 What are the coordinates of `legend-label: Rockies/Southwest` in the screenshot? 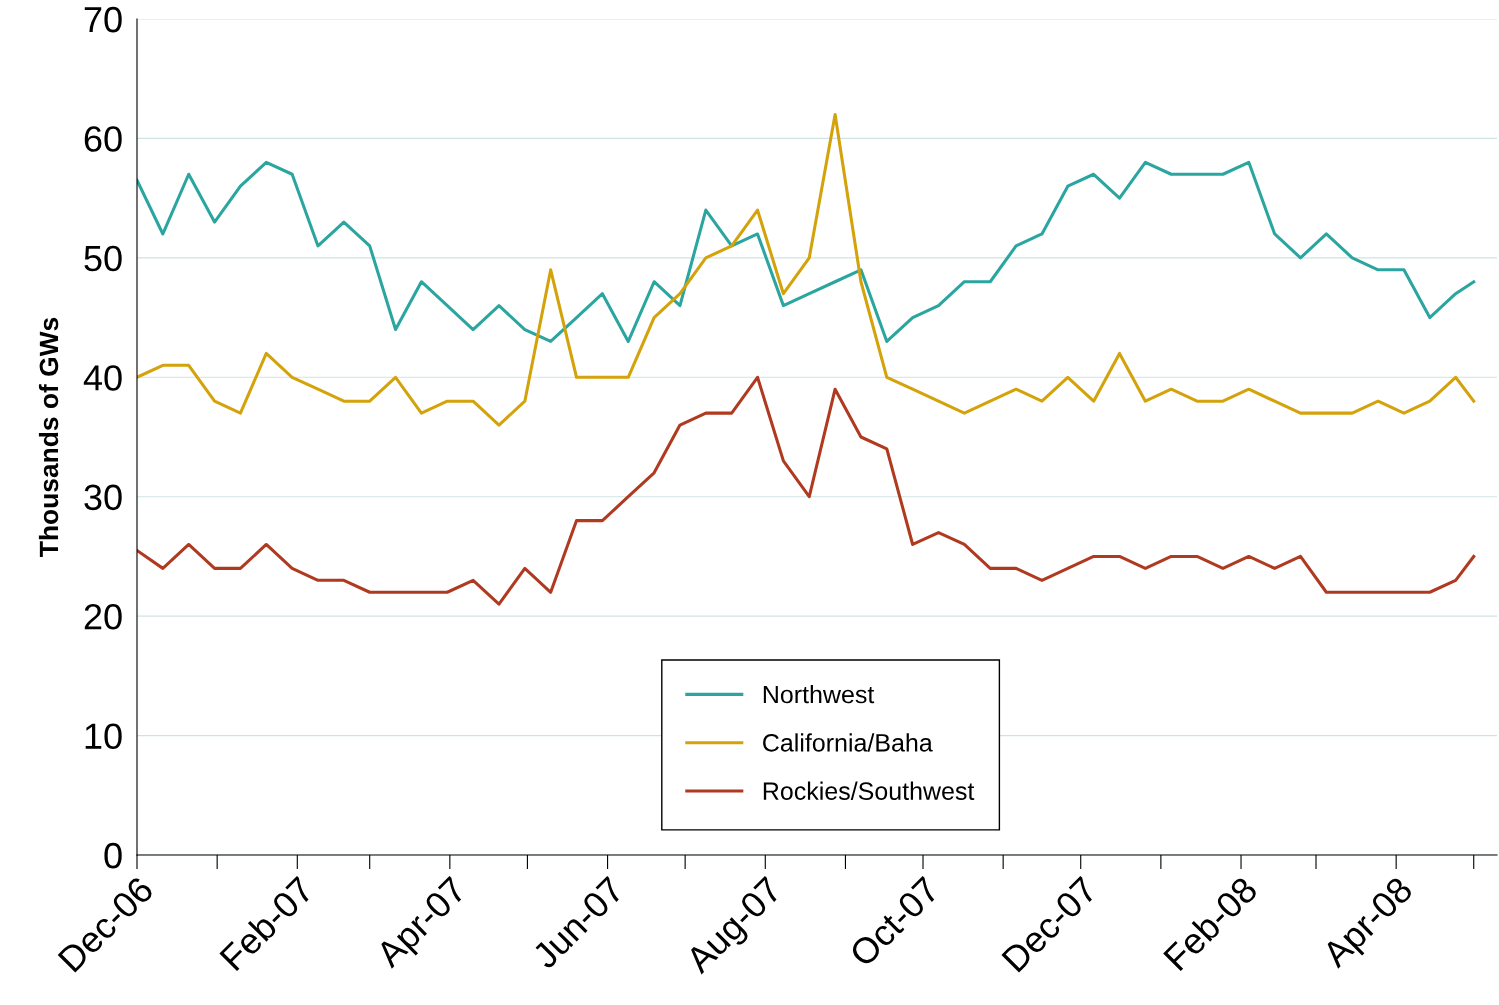 It's located at (869, 790).